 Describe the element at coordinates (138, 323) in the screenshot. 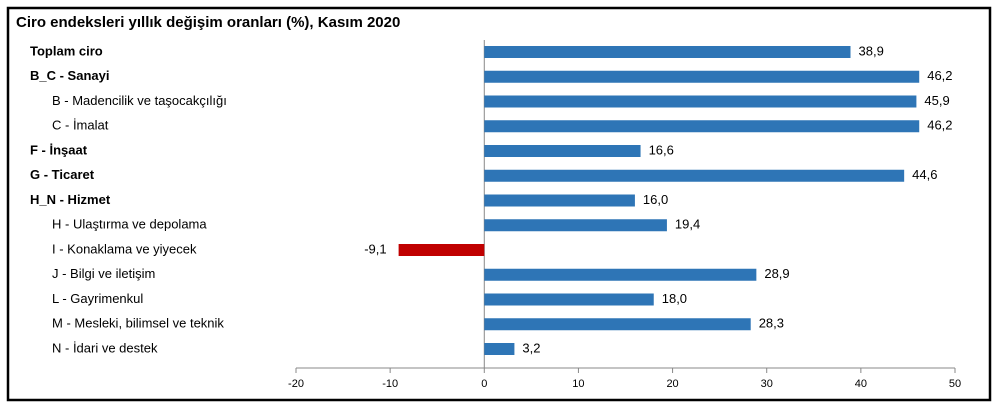

I see `category-label: M - Mesleki, bilimsel ve teknik` at that location.